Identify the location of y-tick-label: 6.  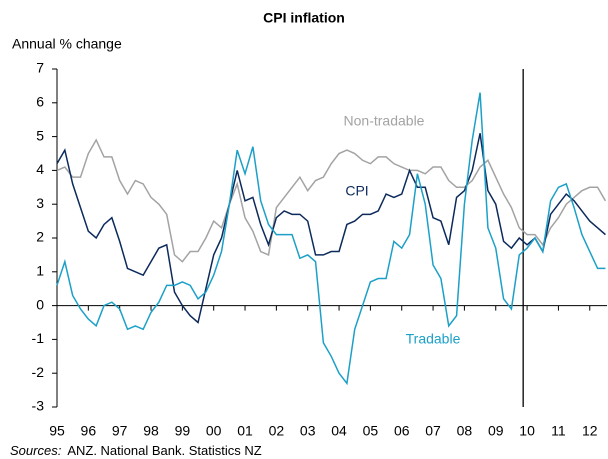
(40, 102).